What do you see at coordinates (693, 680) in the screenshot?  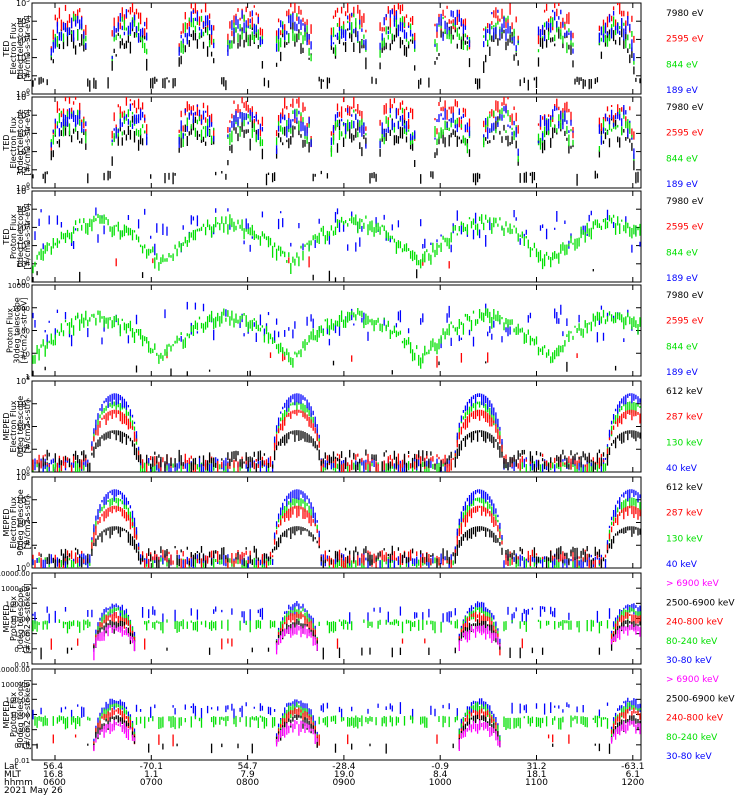 I see `legend-entry: > 6900 keV` at bounding box center [693, 680].